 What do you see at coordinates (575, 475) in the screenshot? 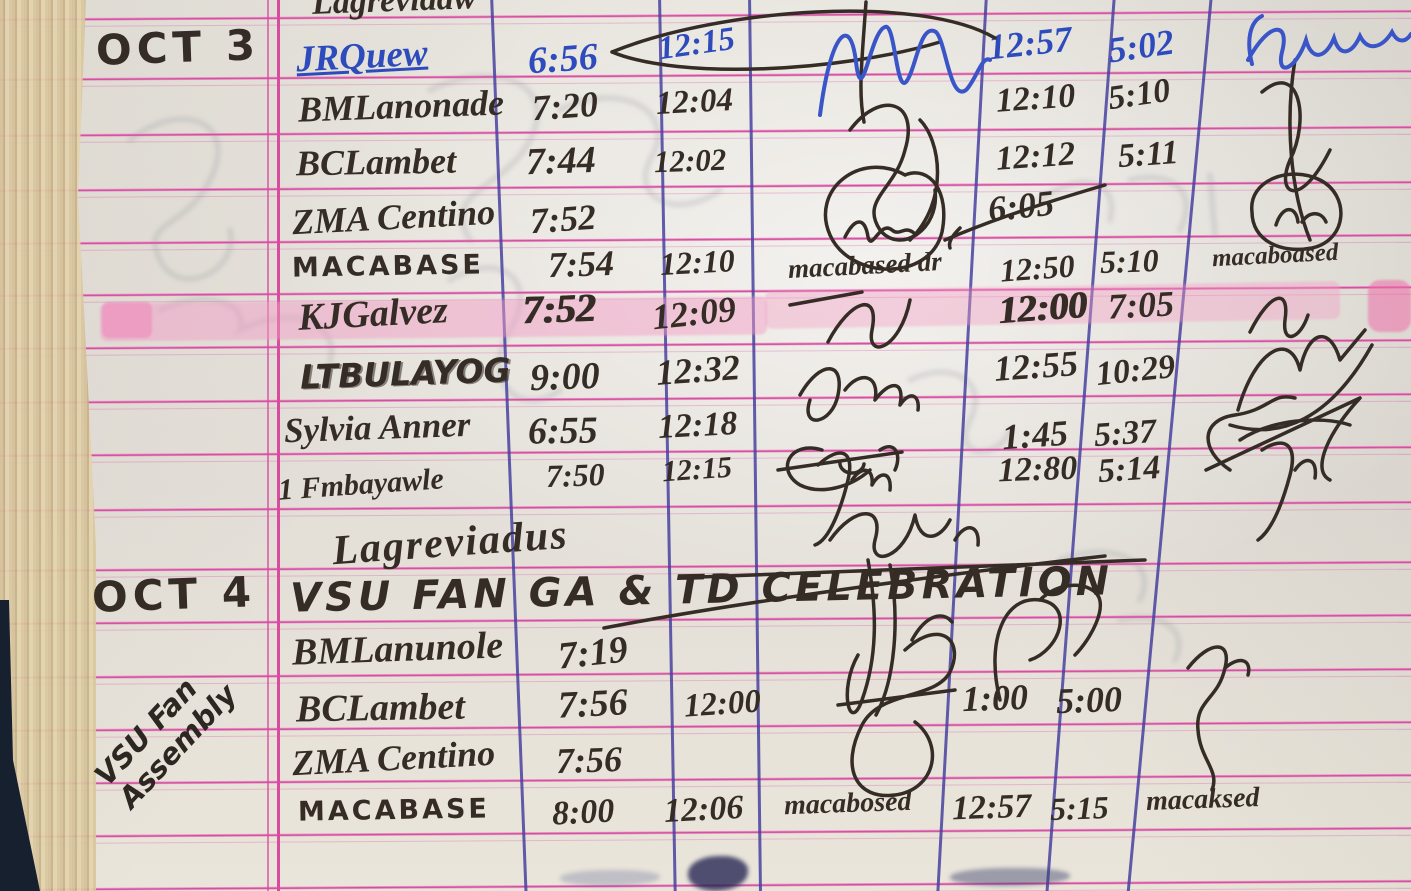
I see `time-am-in: 7:50` at bounding box center [575, 475].